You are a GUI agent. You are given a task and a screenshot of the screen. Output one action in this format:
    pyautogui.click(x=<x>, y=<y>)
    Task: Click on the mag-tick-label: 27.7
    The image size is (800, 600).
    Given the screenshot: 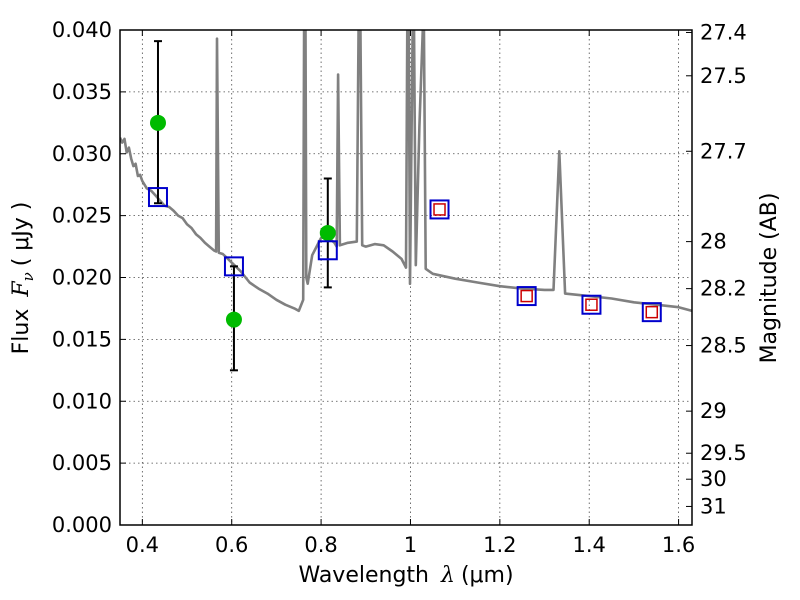 What is the action you would take?
    pyautogui.click(x=723, y=151)
    